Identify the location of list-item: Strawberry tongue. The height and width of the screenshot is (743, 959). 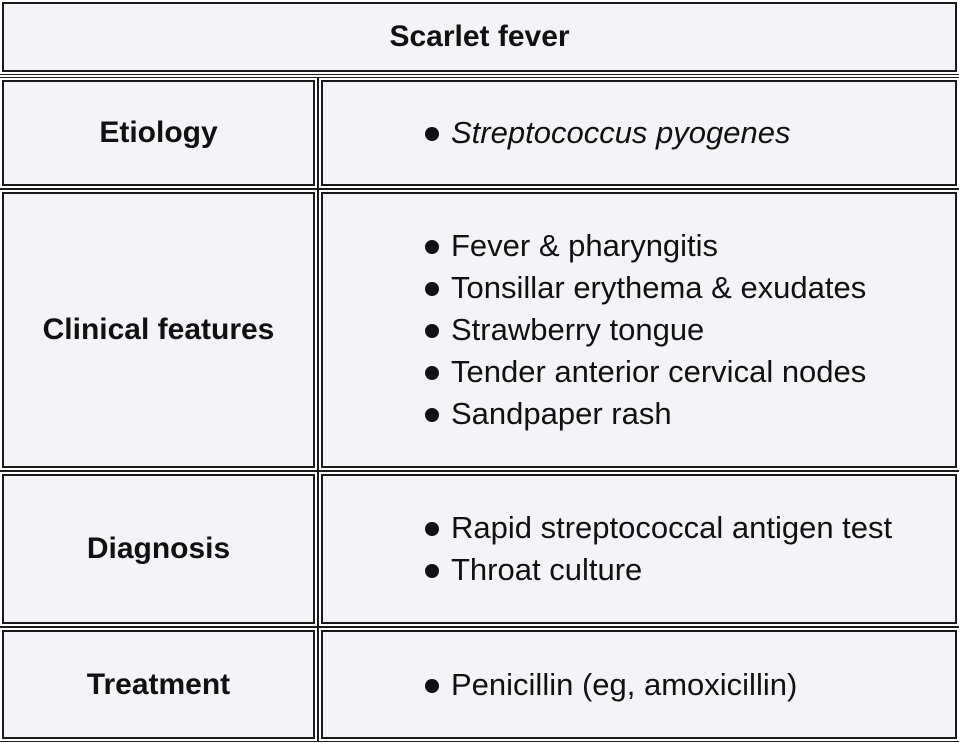
(644, 330).